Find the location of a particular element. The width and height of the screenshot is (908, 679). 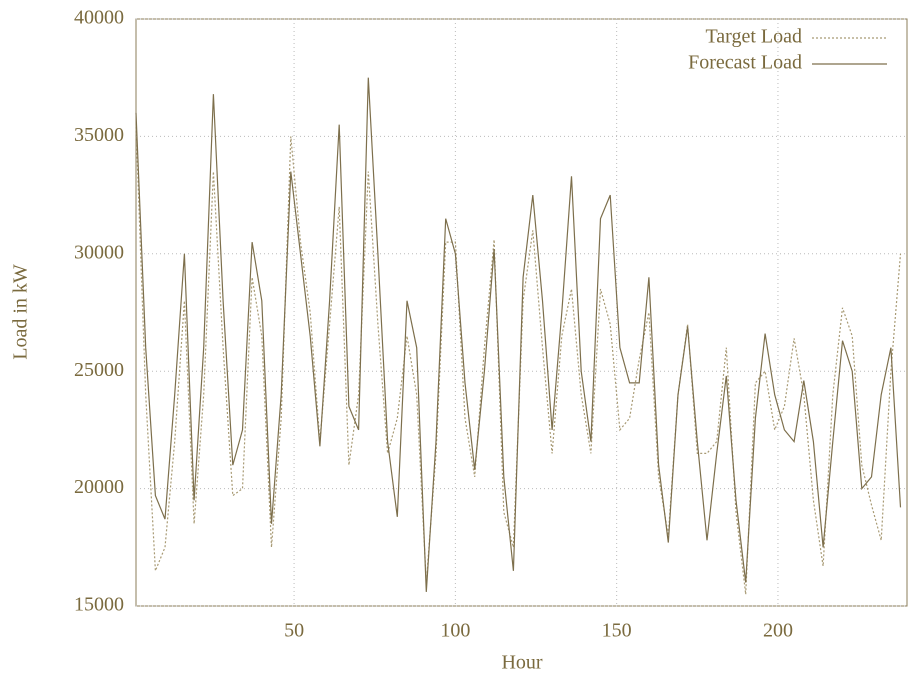

y-axis-label: Load in kW is located at coordinates (21, 312).